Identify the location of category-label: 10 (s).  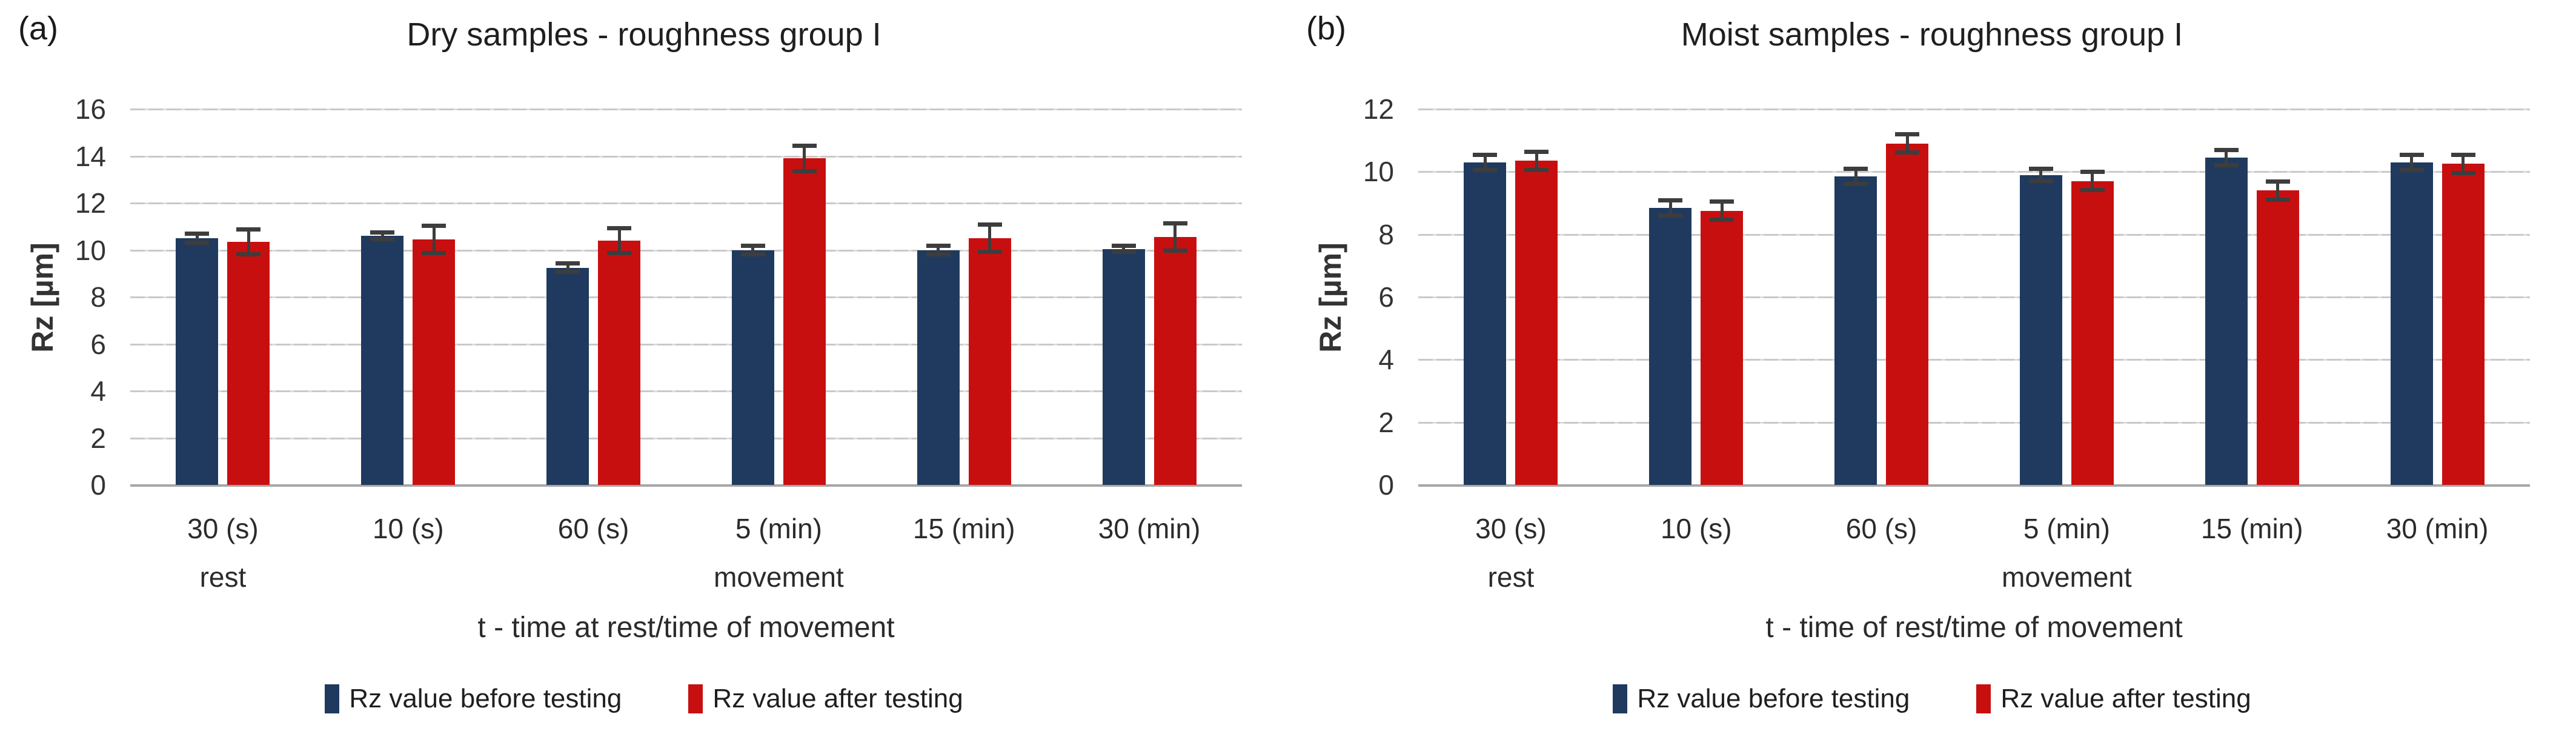
(1696, 528).